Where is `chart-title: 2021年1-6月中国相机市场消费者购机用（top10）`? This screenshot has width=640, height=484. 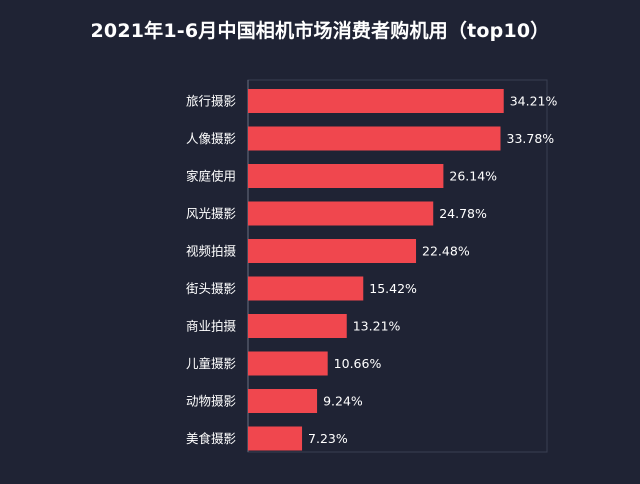 chart-title: 2021年1-6月中国相机市场消费者购机用（top10） is located at coordinates (320, 31).